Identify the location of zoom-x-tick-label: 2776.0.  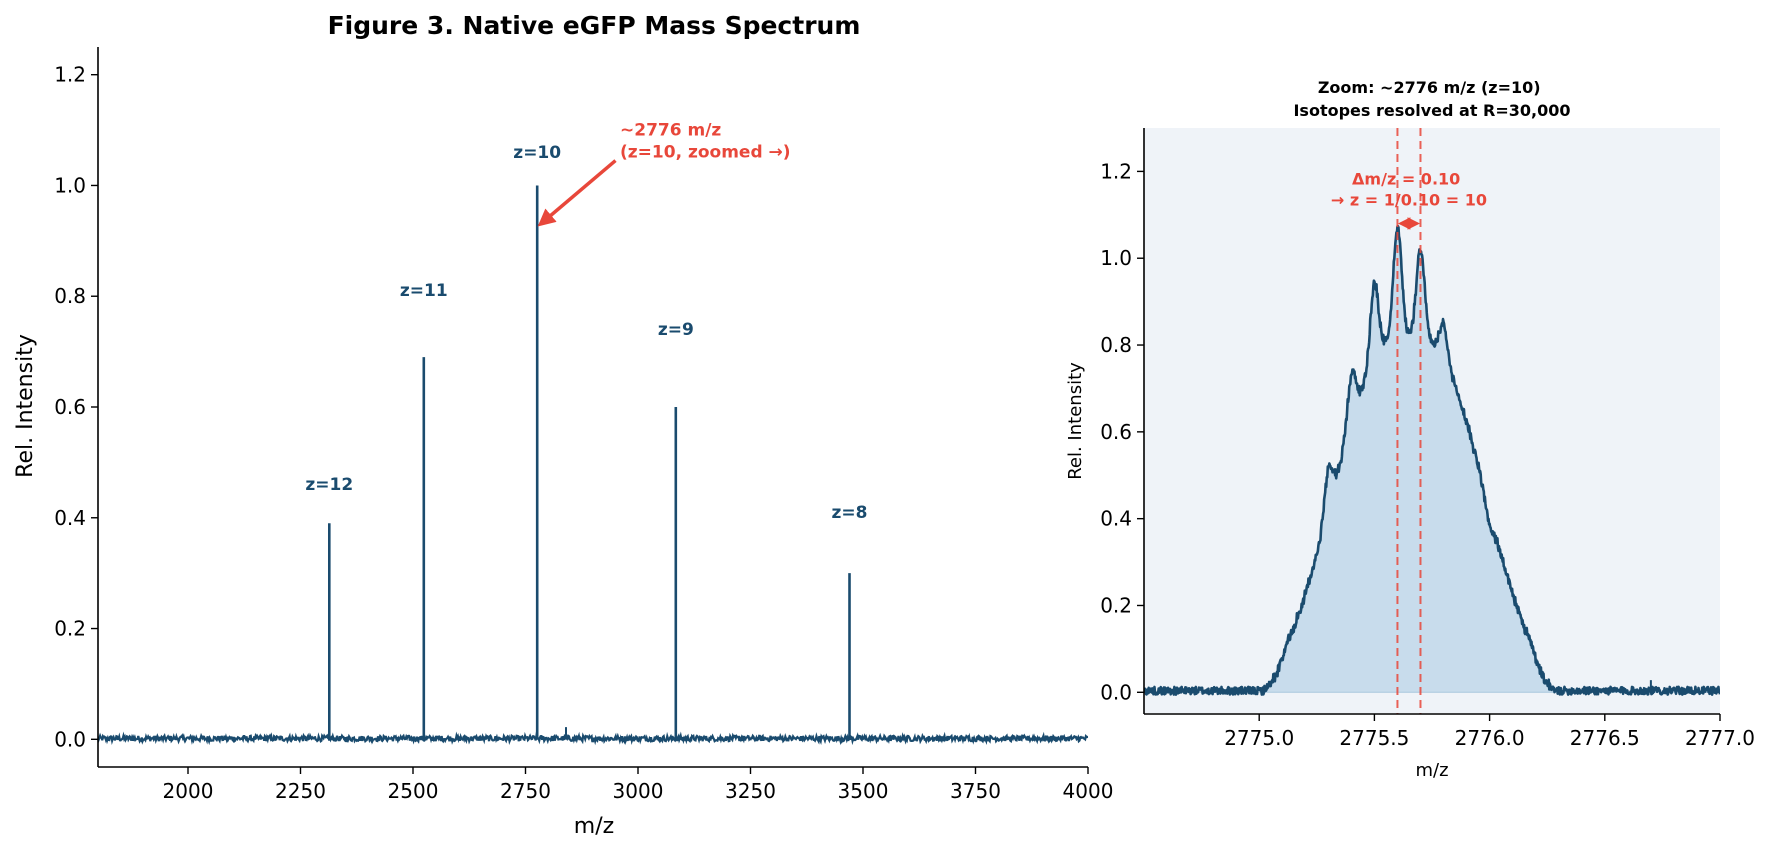
(1490, 738).